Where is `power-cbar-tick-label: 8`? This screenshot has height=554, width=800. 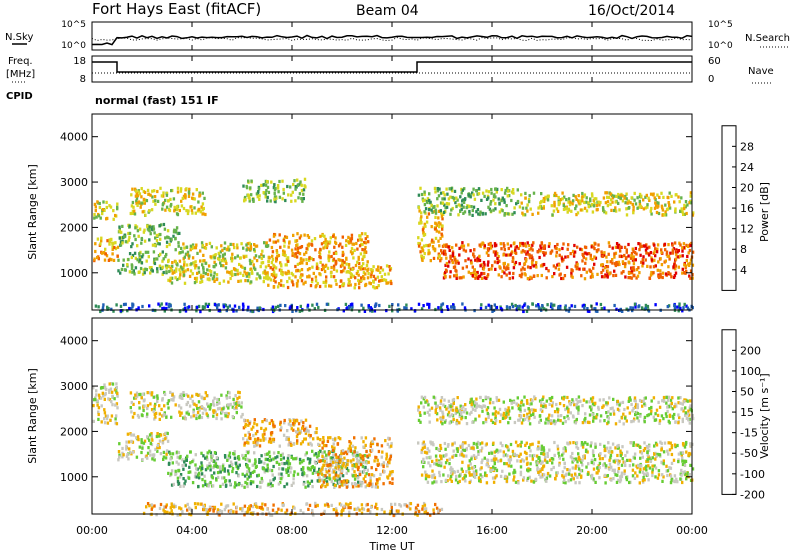 power-cbar-tick-label: 8 is located at coordinates (743, 249).